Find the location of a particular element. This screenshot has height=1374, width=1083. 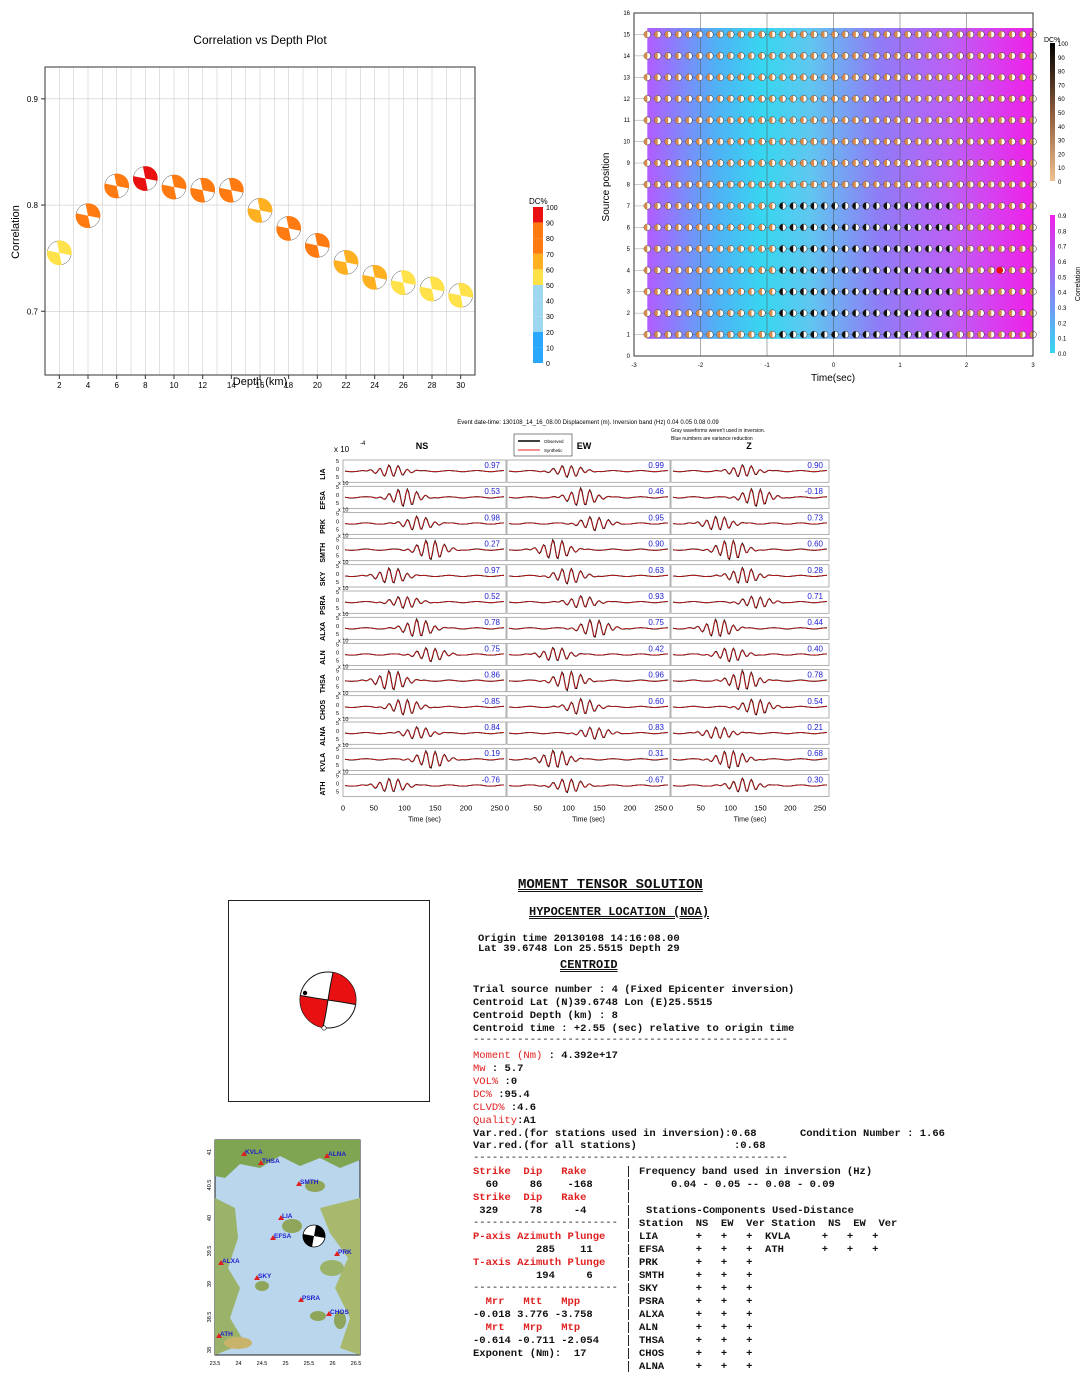

column-separator is located at coordinates (628, 1353).